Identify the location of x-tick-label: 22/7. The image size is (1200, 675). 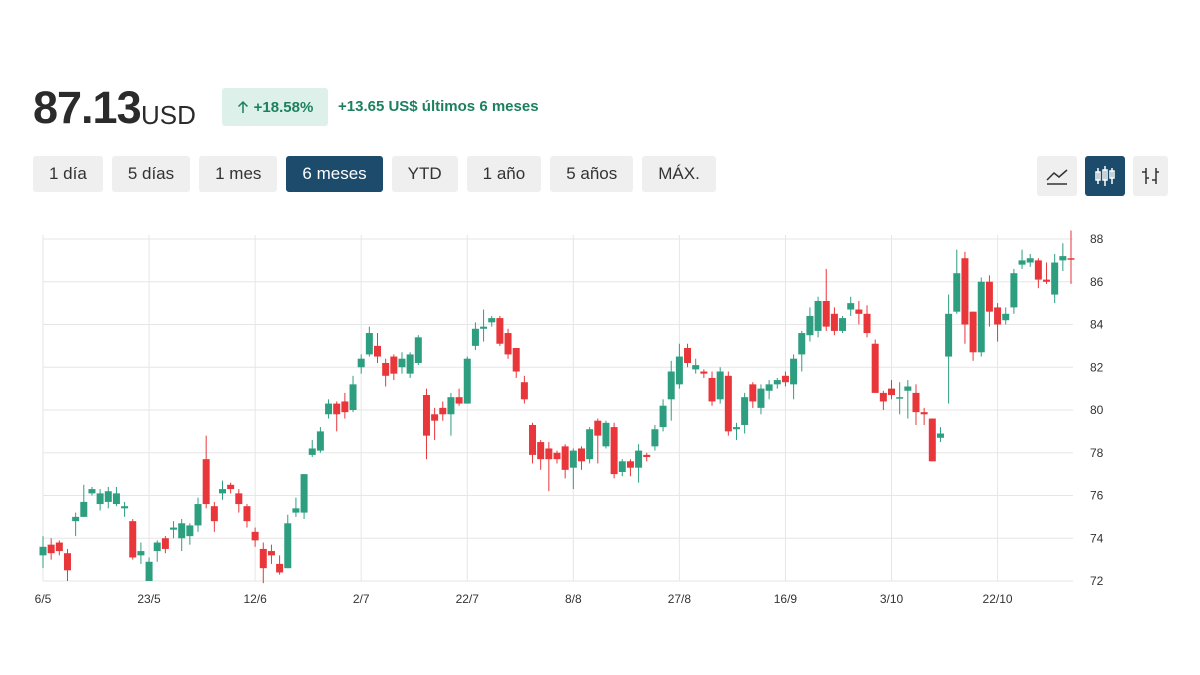
(468, 599).